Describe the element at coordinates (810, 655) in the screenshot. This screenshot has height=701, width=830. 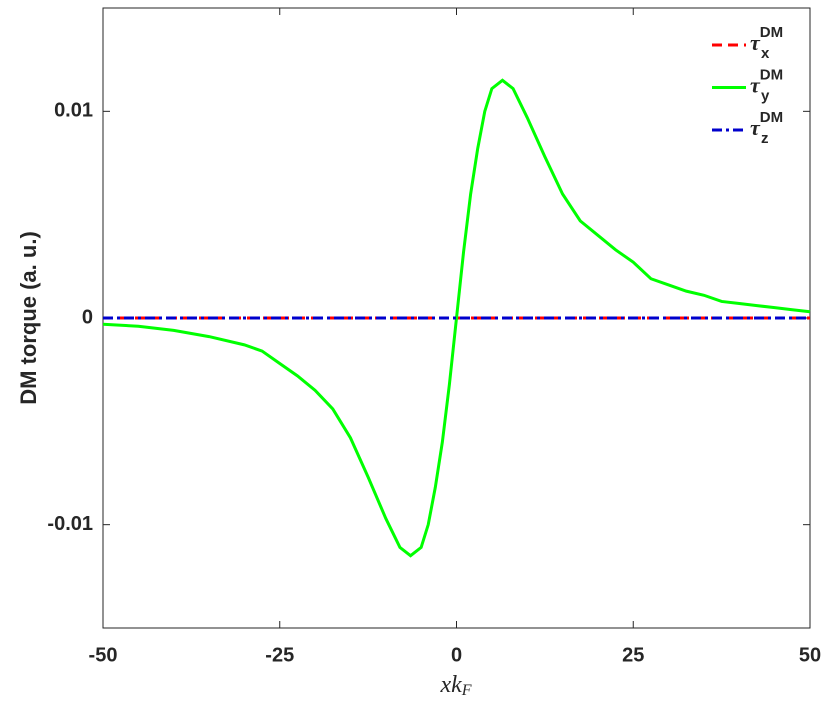
I see `x-tick-label: 50` at that location.